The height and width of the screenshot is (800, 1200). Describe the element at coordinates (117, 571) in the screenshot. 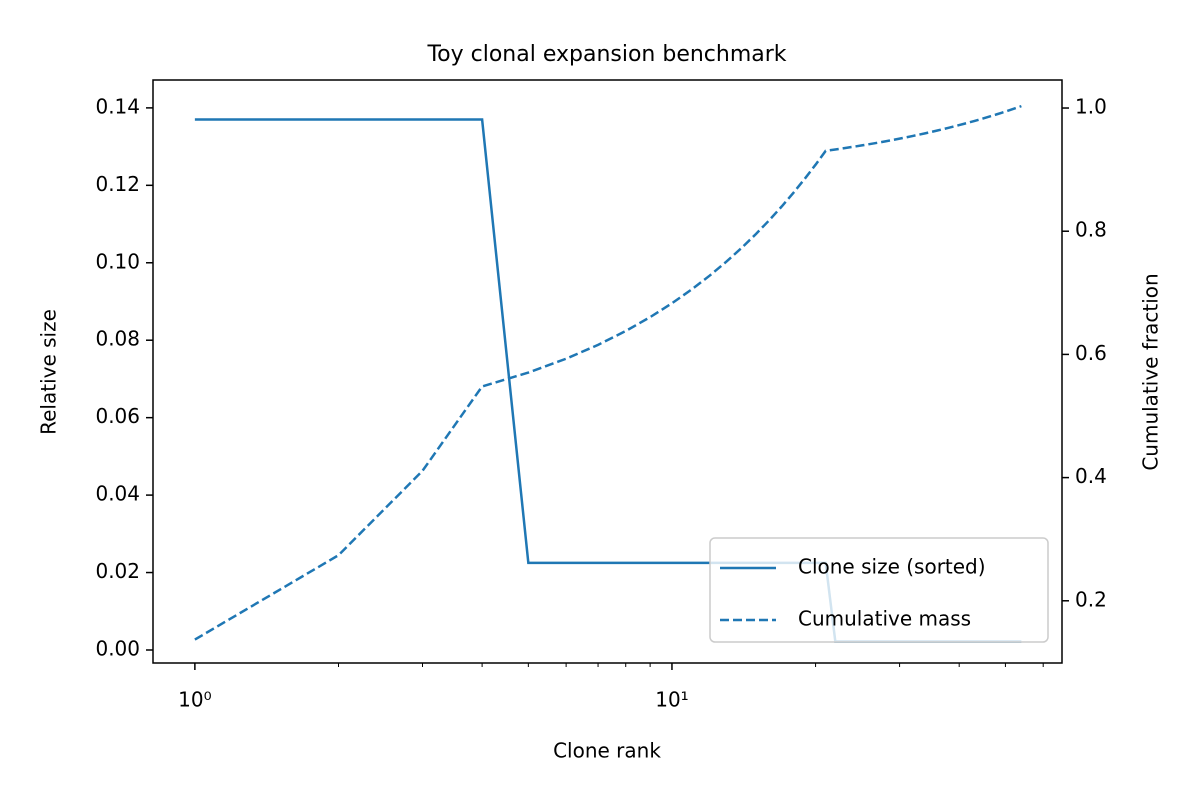

I see `y-tick-label: 0.02` at that location.